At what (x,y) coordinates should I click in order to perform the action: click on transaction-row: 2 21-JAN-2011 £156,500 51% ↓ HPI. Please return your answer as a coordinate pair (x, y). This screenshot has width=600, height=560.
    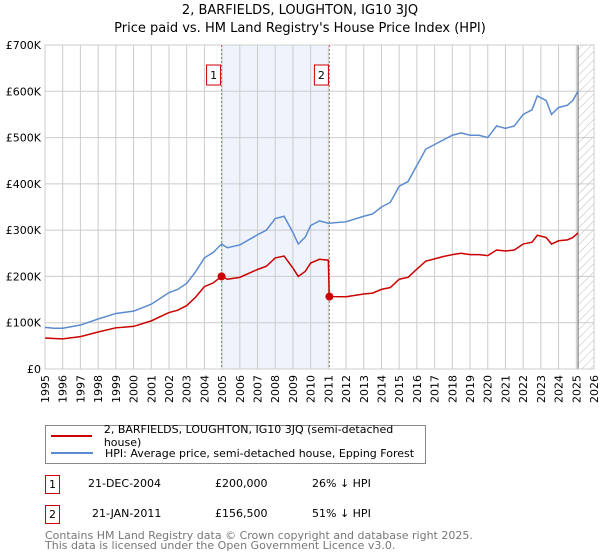
    Looking at the image, I should click on (255, 514).